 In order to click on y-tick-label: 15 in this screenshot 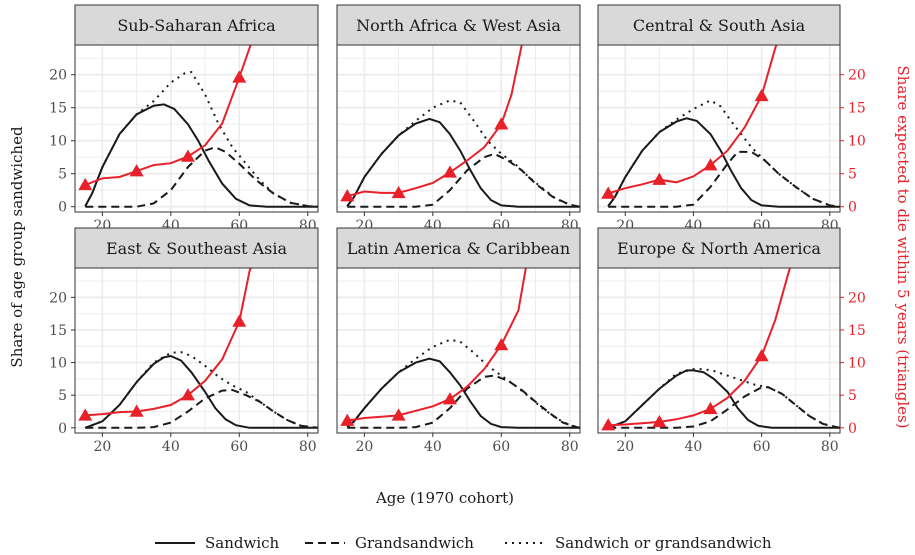, I will do `click(58, 109)`.